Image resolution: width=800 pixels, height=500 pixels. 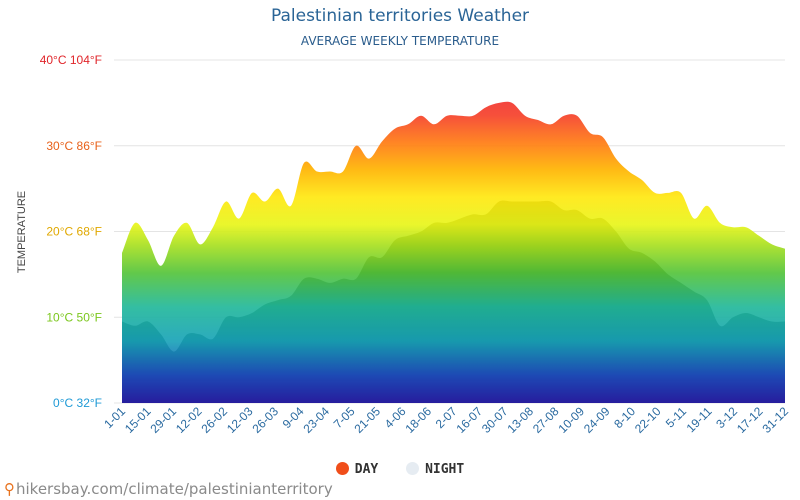 I want to click on x-tick-label: 27-08, so click(x=546, y=420).